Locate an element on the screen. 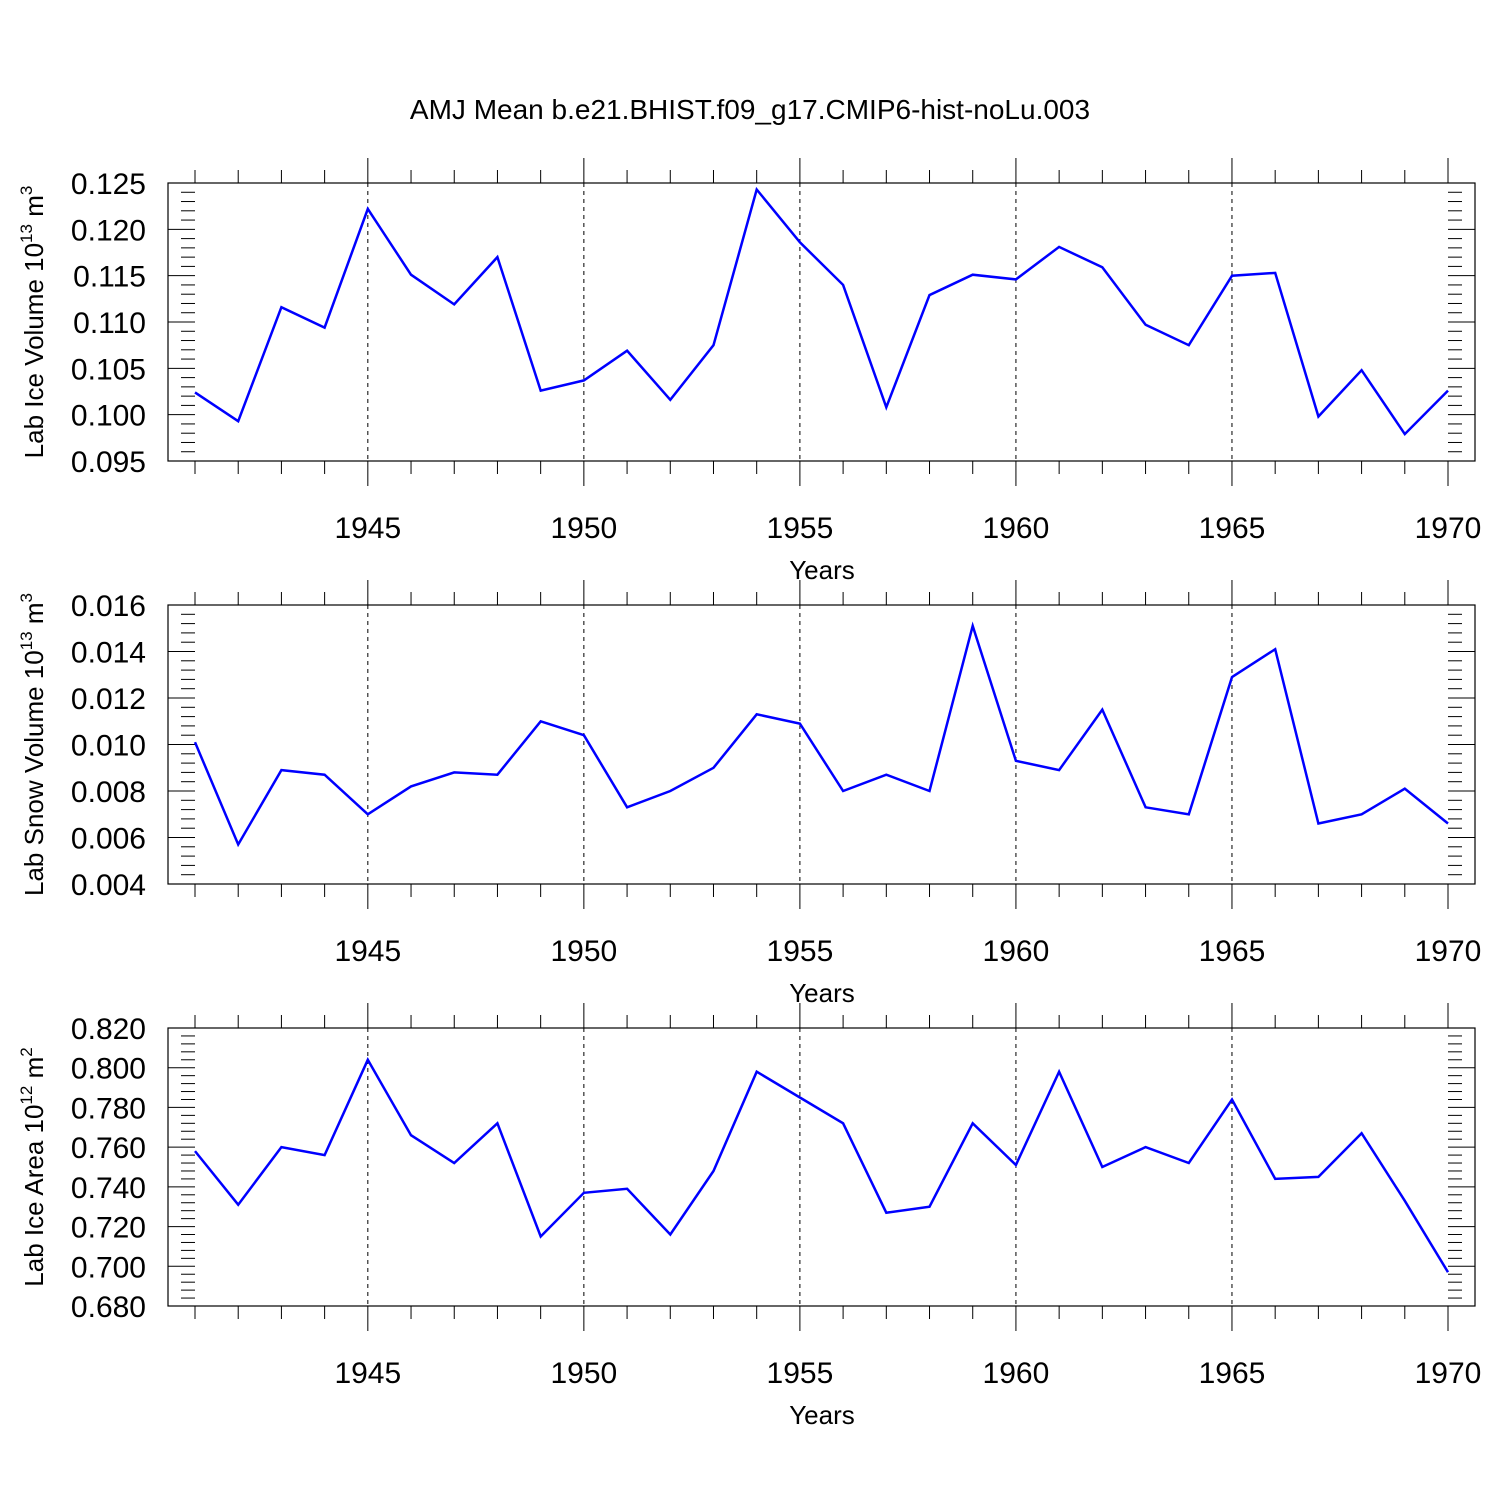 This screenshot has width=1500, height=1500. y-tick-label: 0.700 is located at coordinates (108, 1267).